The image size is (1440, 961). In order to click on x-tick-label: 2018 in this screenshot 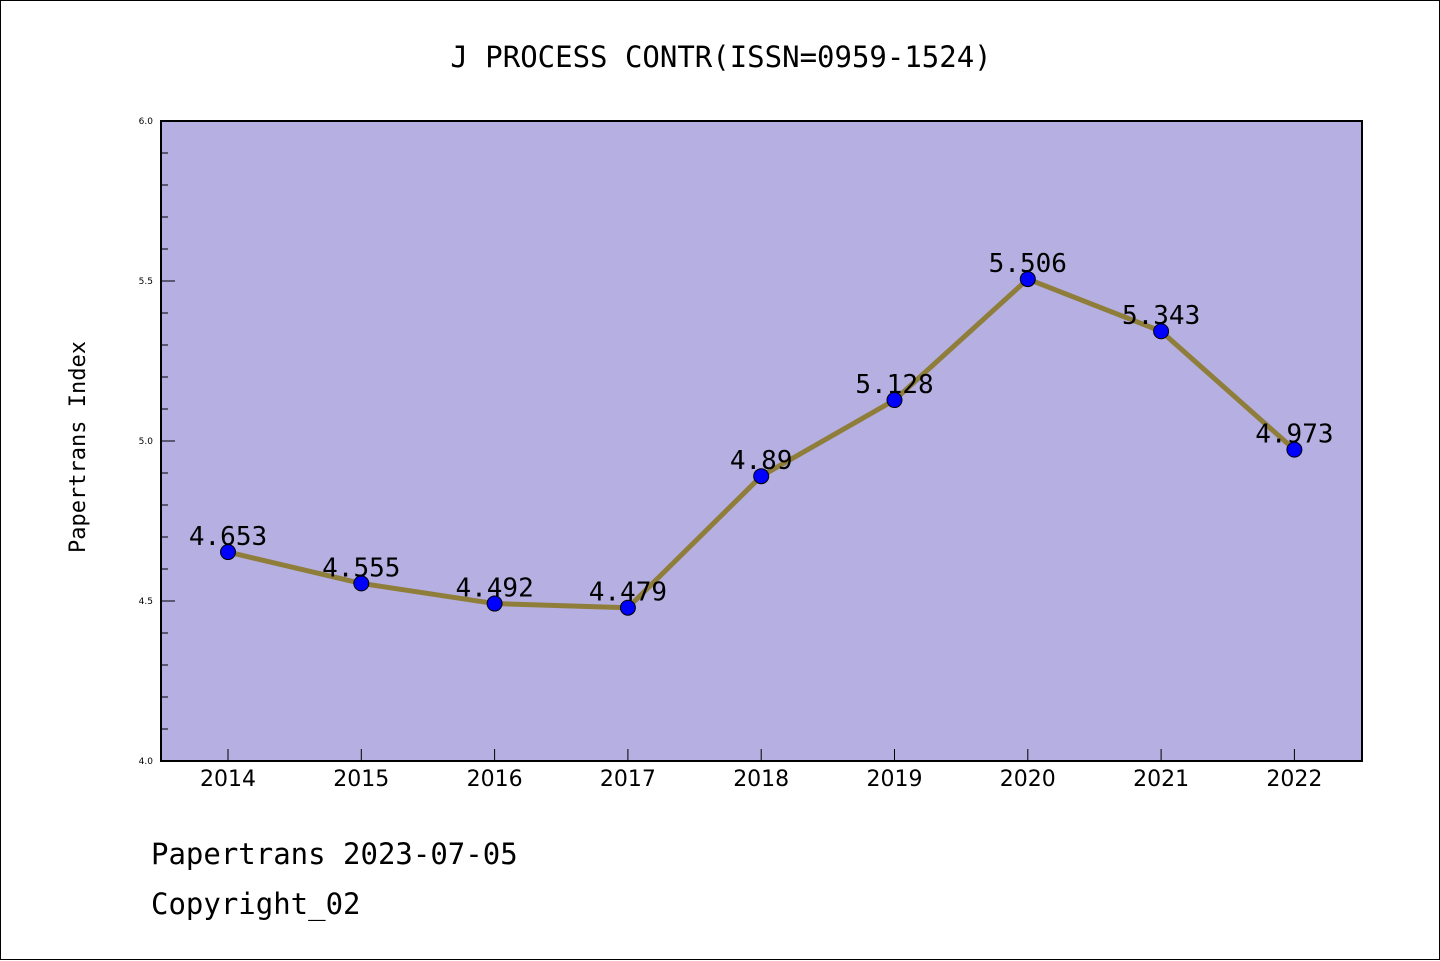, I will do `click(761, 779)`.